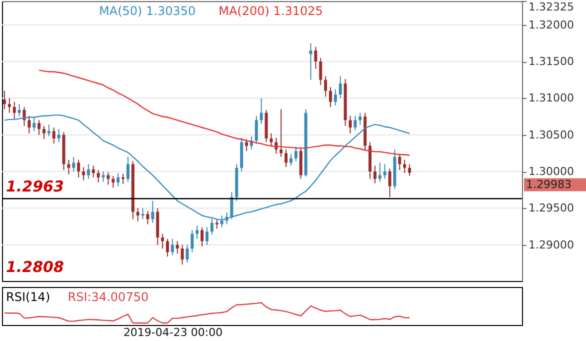  What do you see at coordinates (551, 208) in the screenshot?
I see `y-tick-label: 1.29500` at bounding box center [551, 208].